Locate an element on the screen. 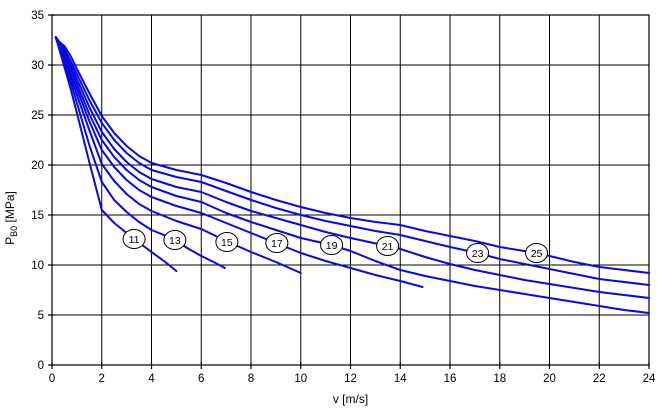  y-tick-label: 10 is located at coordinates (37, 266).